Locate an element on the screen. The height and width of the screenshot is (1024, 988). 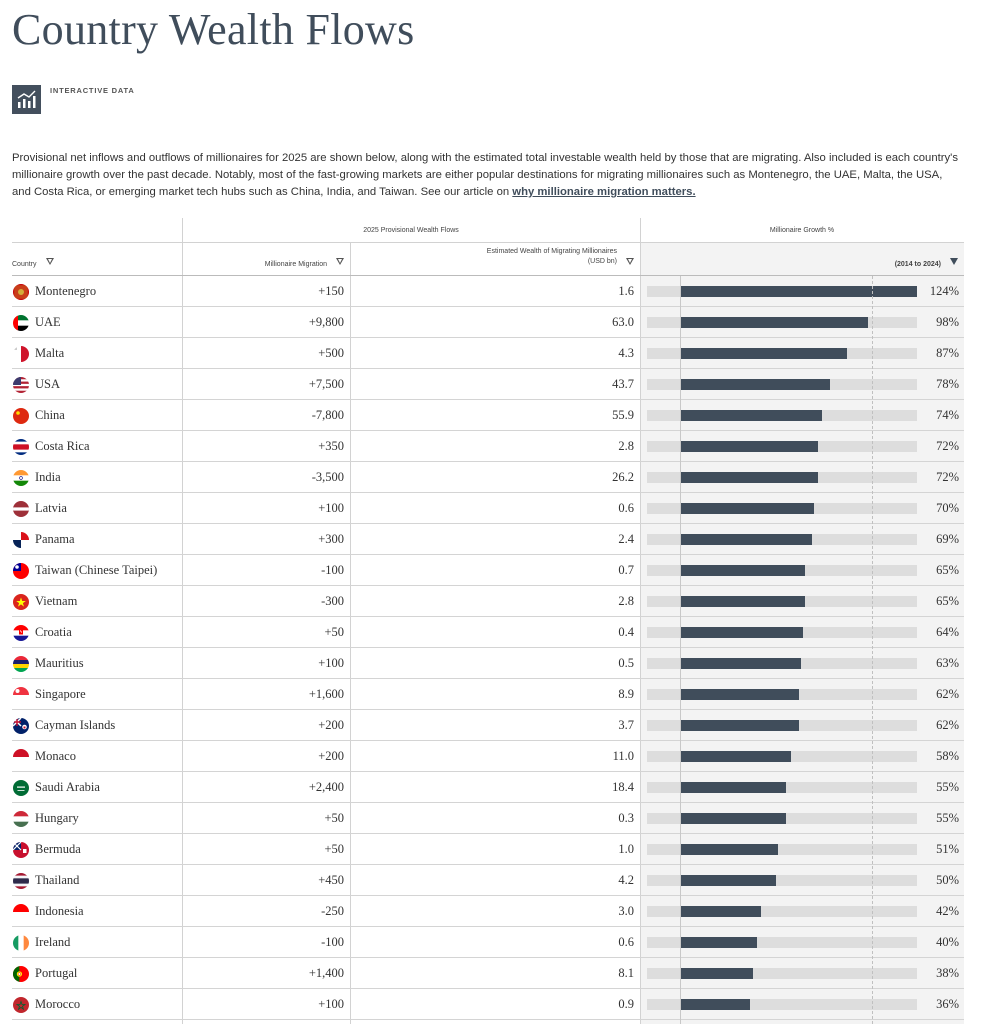
growth-value: 62% is located at coordinates (947, 694).